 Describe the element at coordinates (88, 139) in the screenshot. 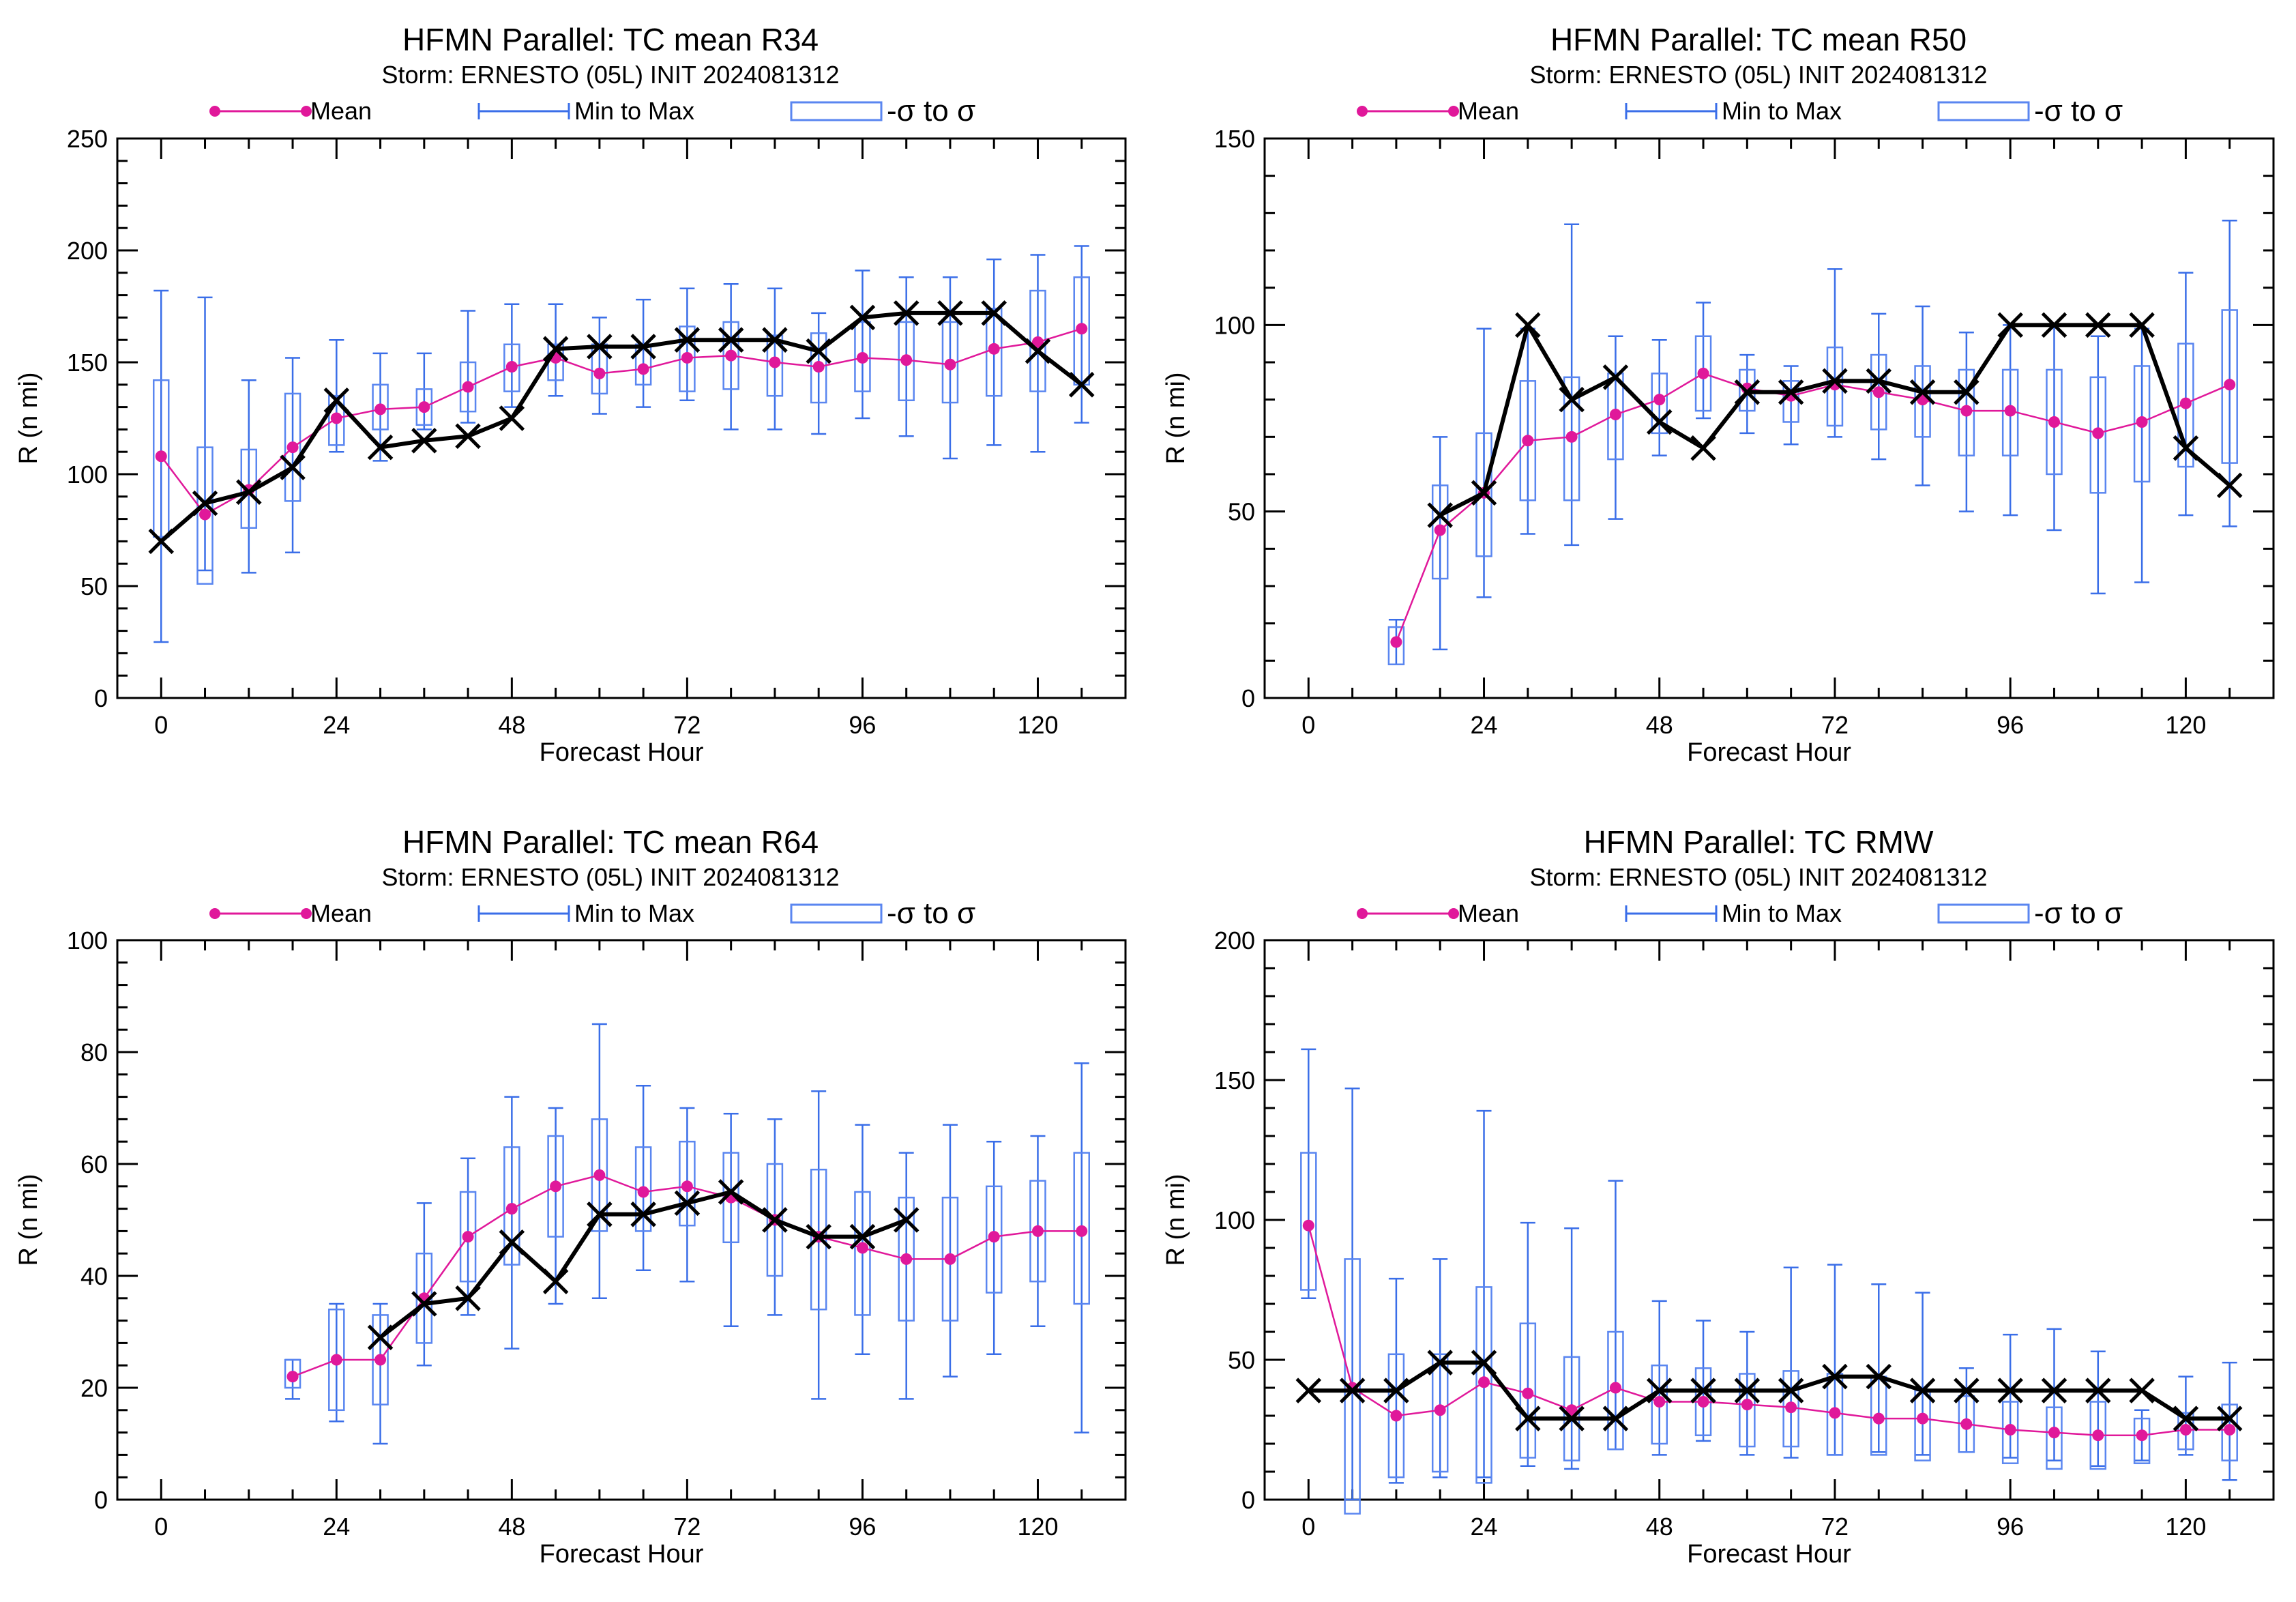

I see `y-tick-label: 250` at that location.